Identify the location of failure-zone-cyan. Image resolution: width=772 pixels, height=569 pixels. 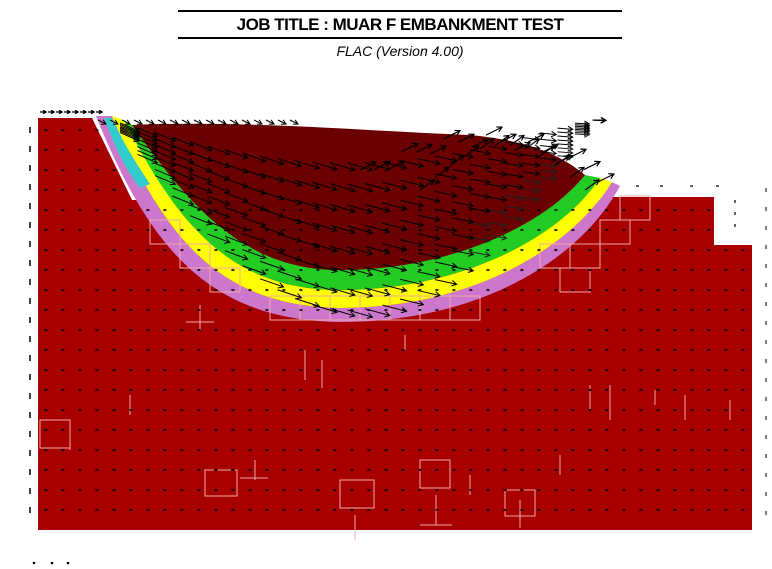
(127, 153).